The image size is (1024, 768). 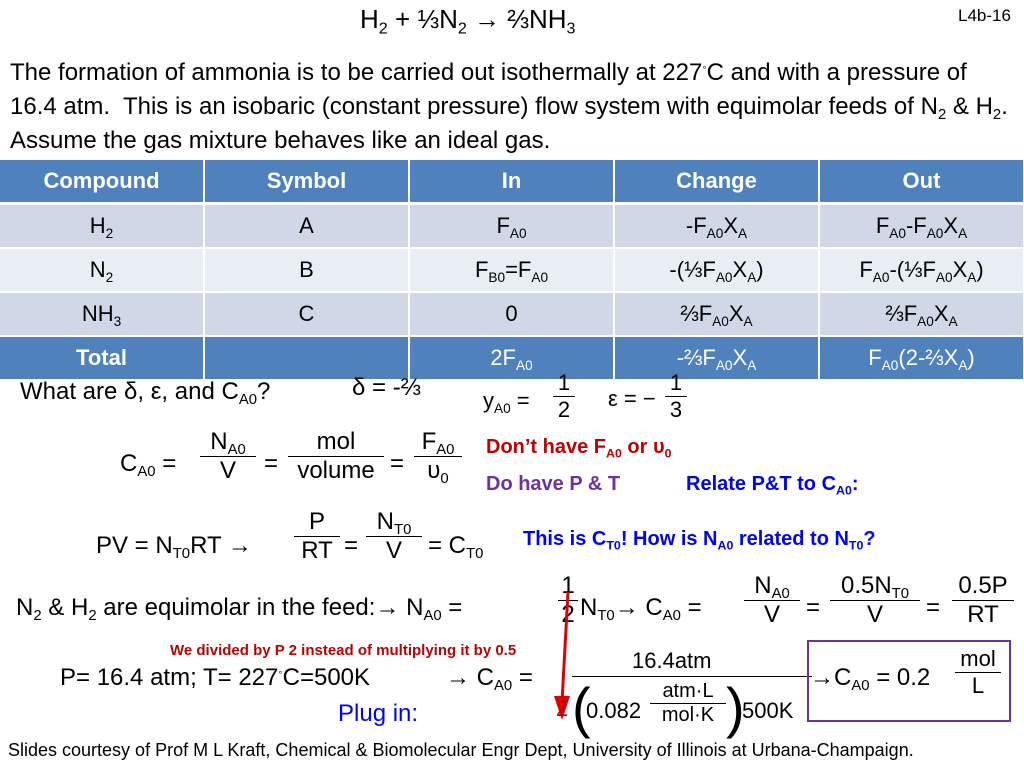 I want to click on table-row: H2 A FA0 -FA0XA FA0-FA0XA, so click(x=512, y=226).